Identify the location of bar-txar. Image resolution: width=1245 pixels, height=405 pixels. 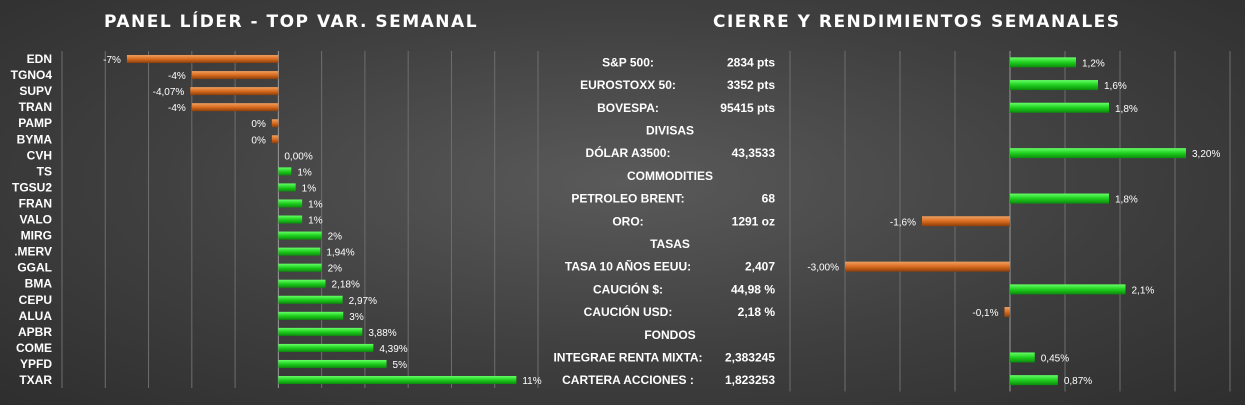
(397, 380).